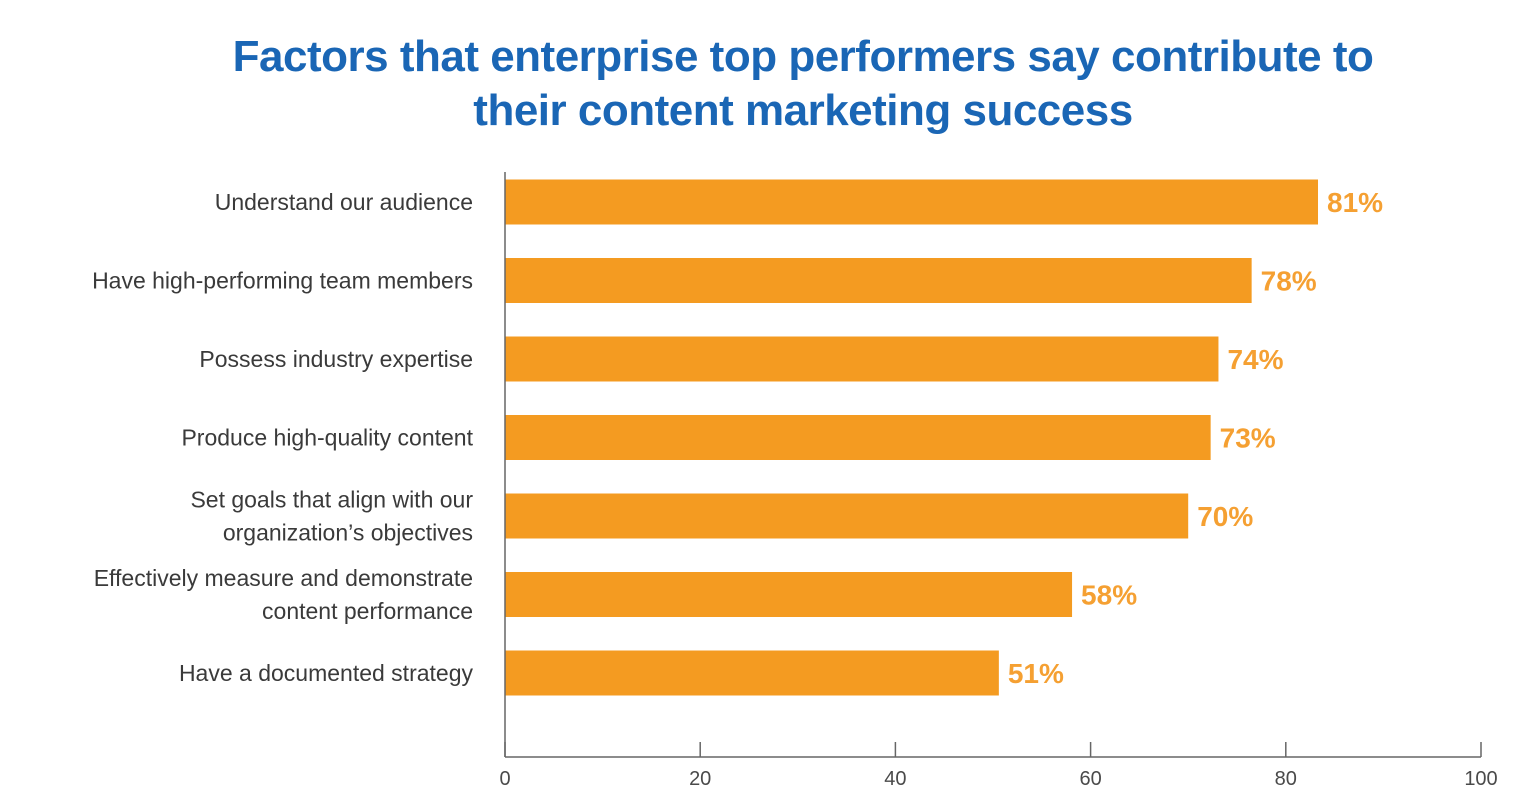 The image size is (1530, 812). Describe the element at coordinates (1109, 595) in the screenshot. I see `value-label-6: 58%` at that location.